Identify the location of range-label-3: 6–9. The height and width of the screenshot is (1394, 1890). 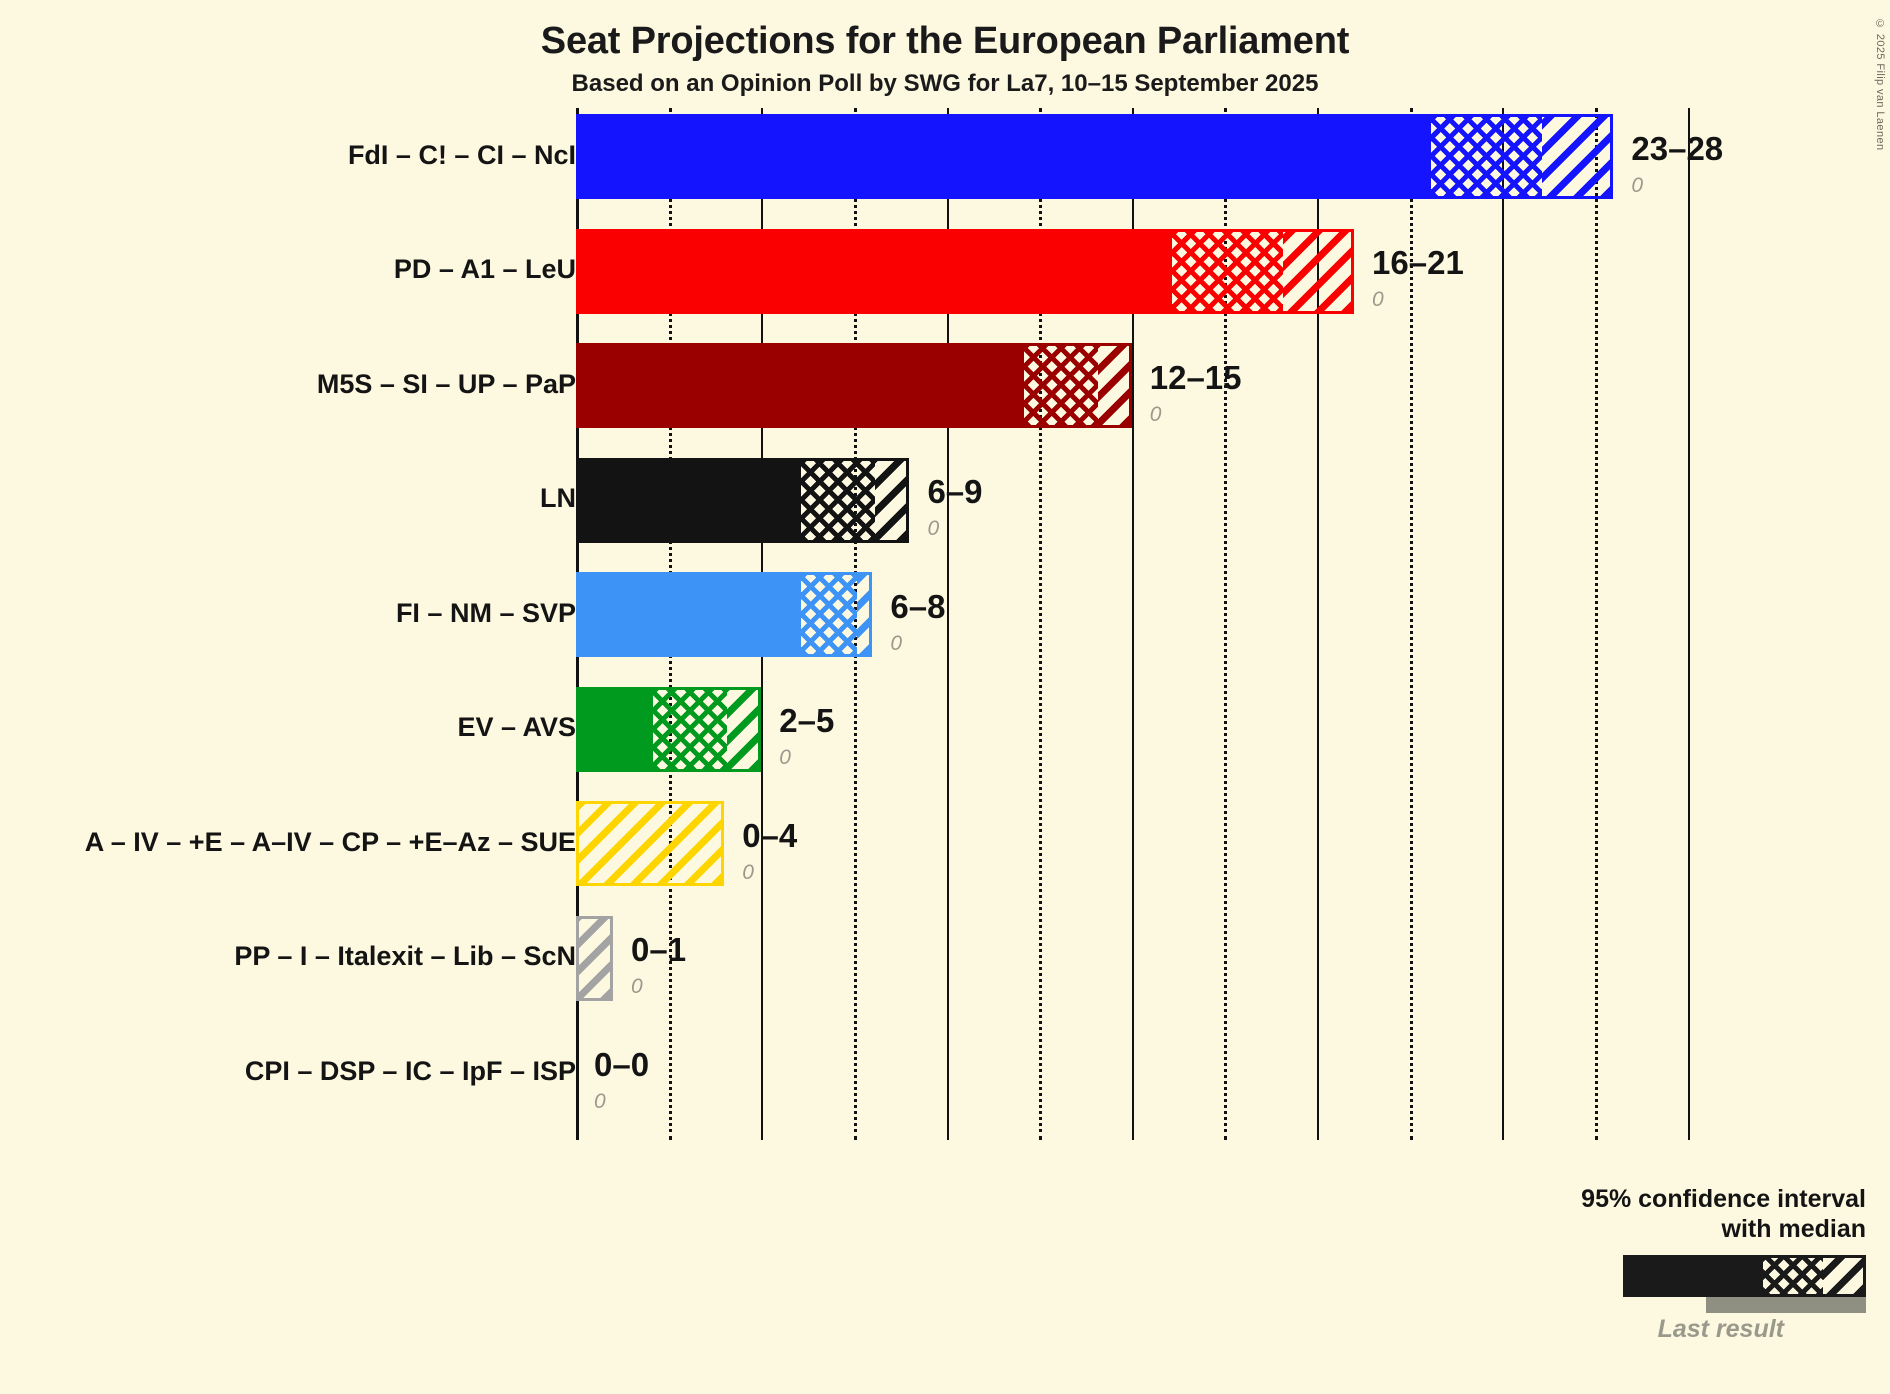
(955, 491).